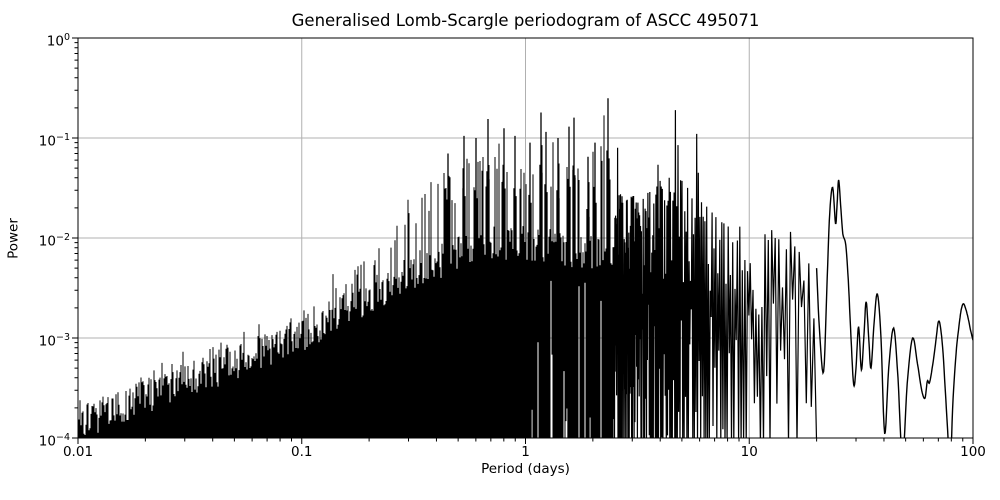 This screenshot has height=500, width=1000. Describe the element at coordinates (715, 274) in the screenshot. I see `periodogram-mid-region` at that location.